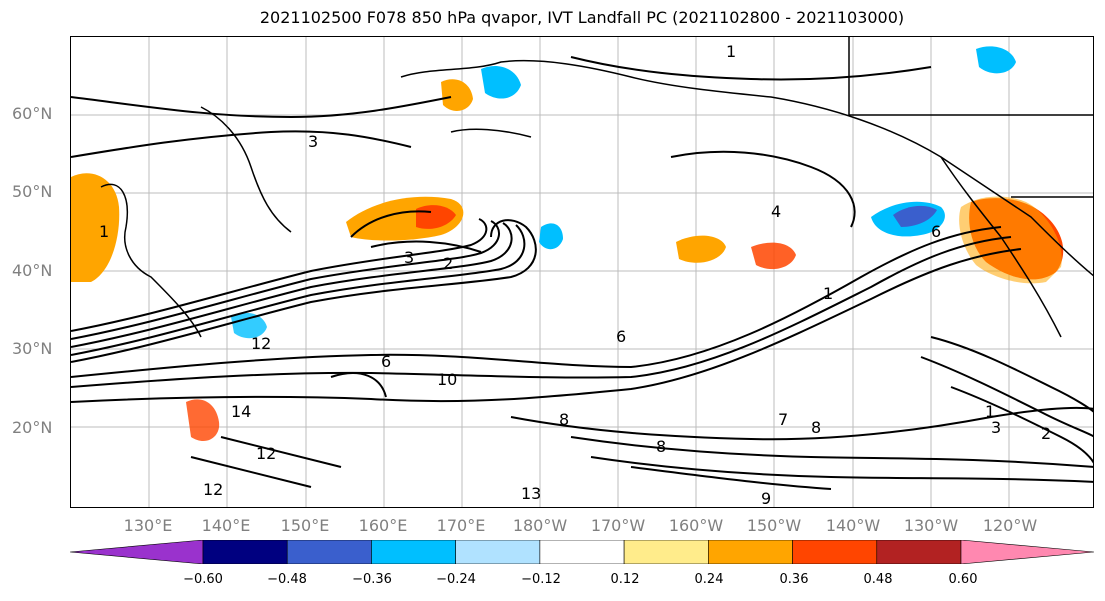 The height and width of the screenshot is (601, 1105). What do you see at coordinates (701, 249) in the screenshot?
I see `positive-anomaly-dateline` at bounding box center [701, 249].